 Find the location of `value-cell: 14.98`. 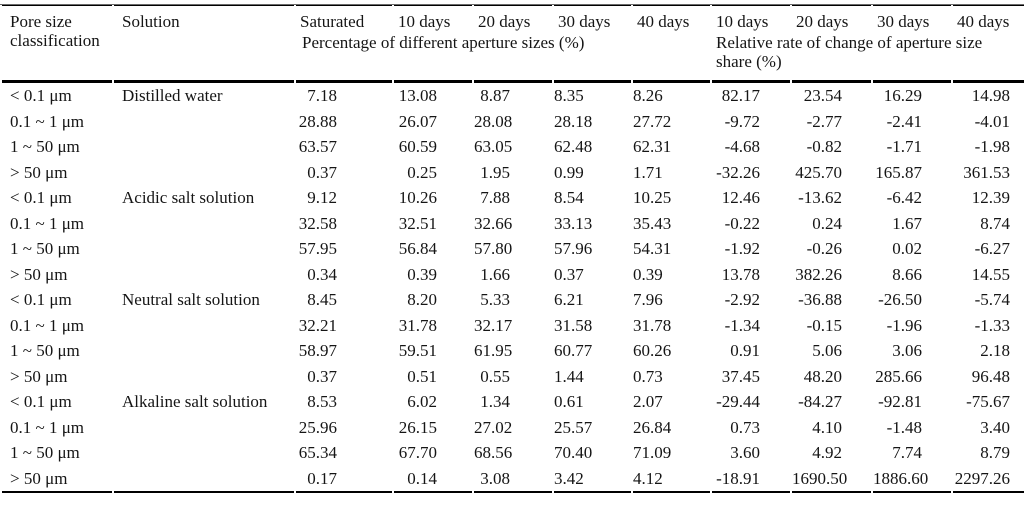

value-cell: 14.98 is located at coordinates (988, 94).